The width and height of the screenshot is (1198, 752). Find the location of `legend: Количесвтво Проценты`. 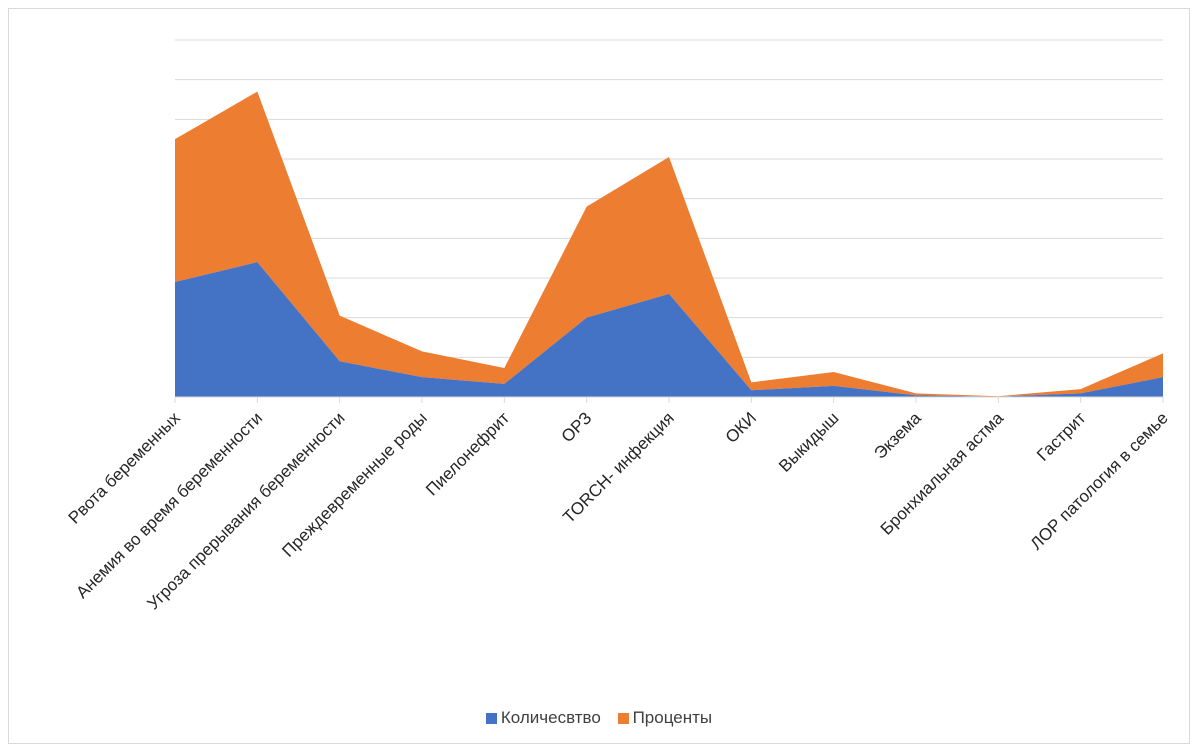

legend: Количесвтво Проценты is located at coordinates (599, 718).